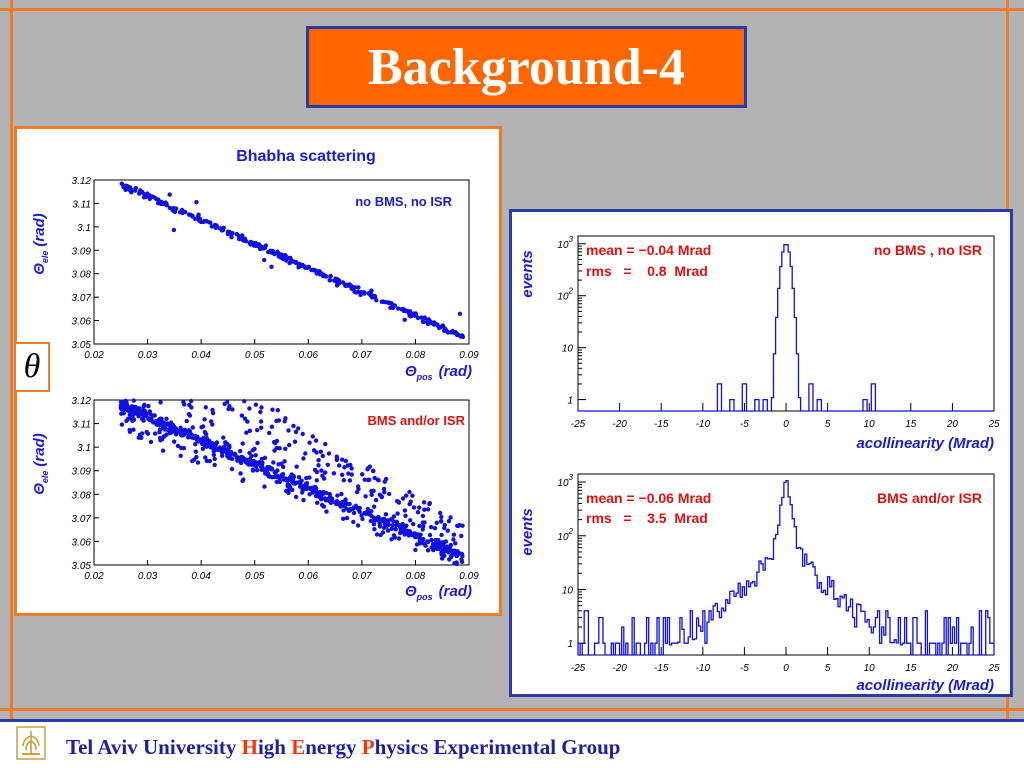 This screenshot has width=1024, height=768. Describe the element at coordinates (438, 372) in the screenshot. I see `scatter-top-xlabel: Θpos (rad)` at that location.